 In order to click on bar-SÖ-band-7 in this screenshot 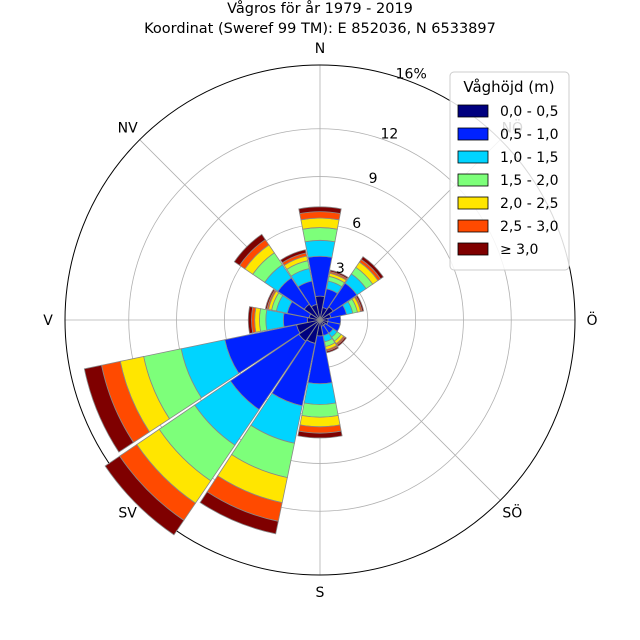, I will do `click(341, 341)`.